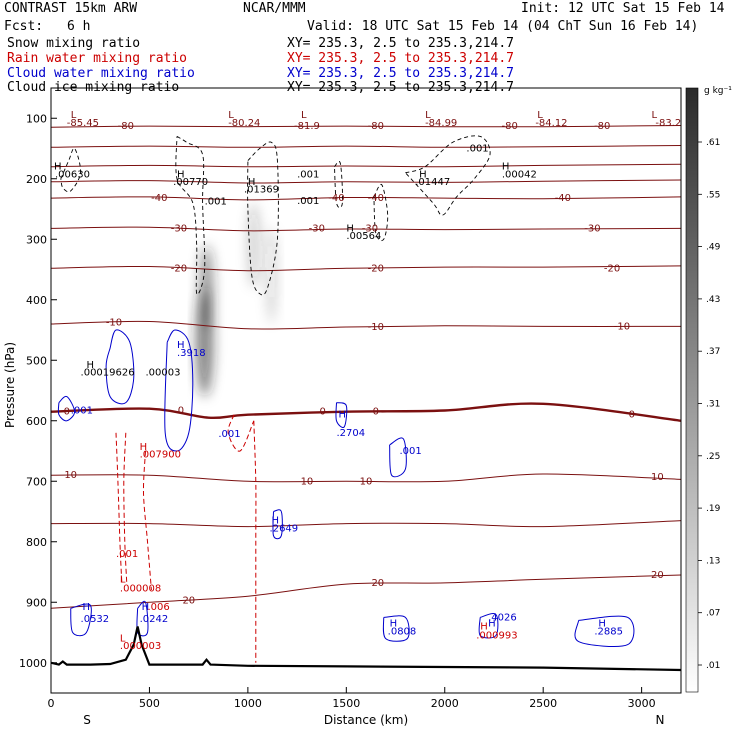 The width and height of the screenshot is (740, 740). I want to click on legend-cloudwater-xy: XY= 235.3, 2.5 to 235.3,214.7, so click(400, 73).